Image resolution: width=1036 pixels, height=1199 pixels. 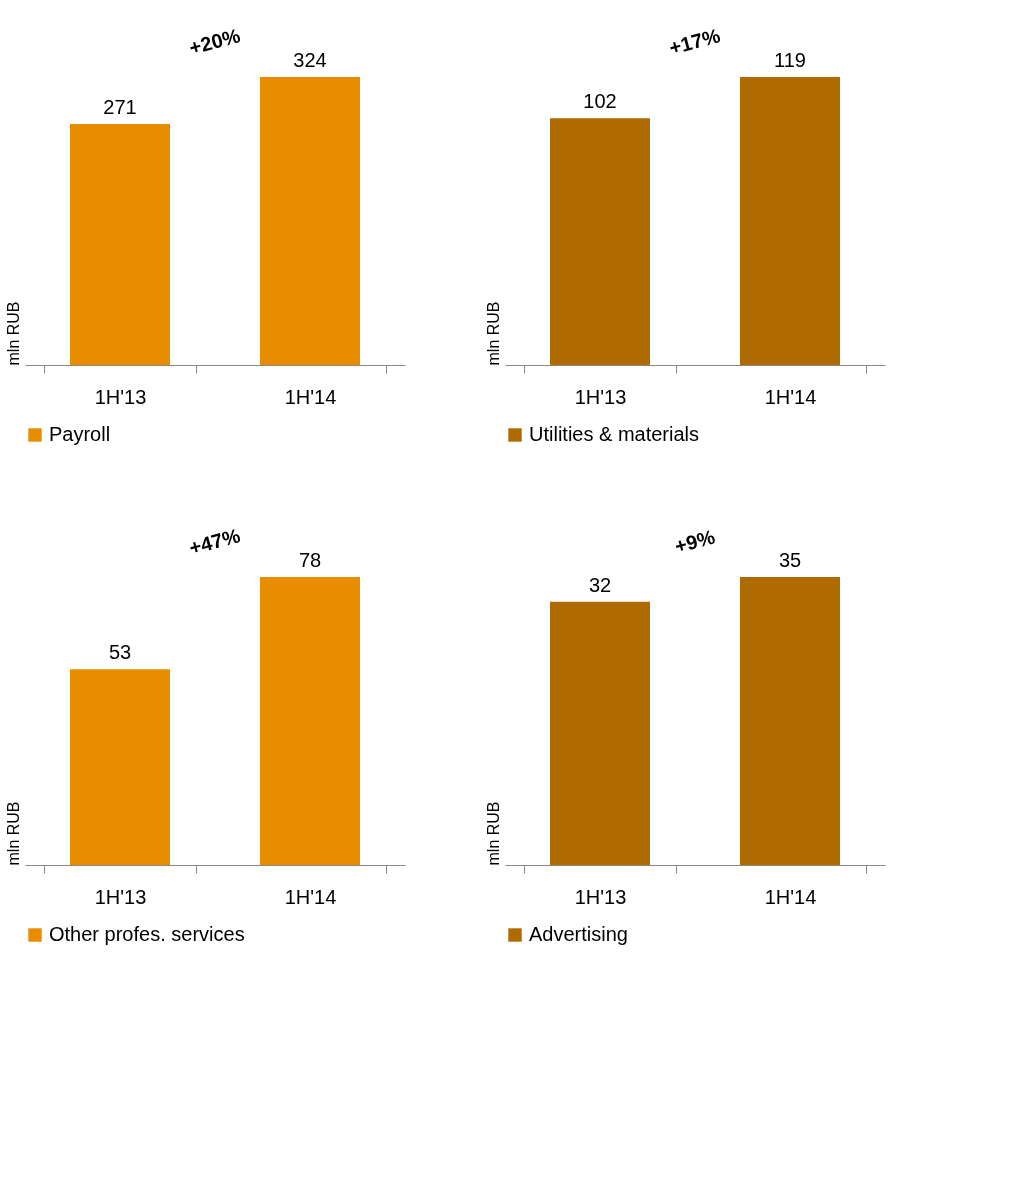 I want to click on data-label: 53, so click(x=120, y=652).